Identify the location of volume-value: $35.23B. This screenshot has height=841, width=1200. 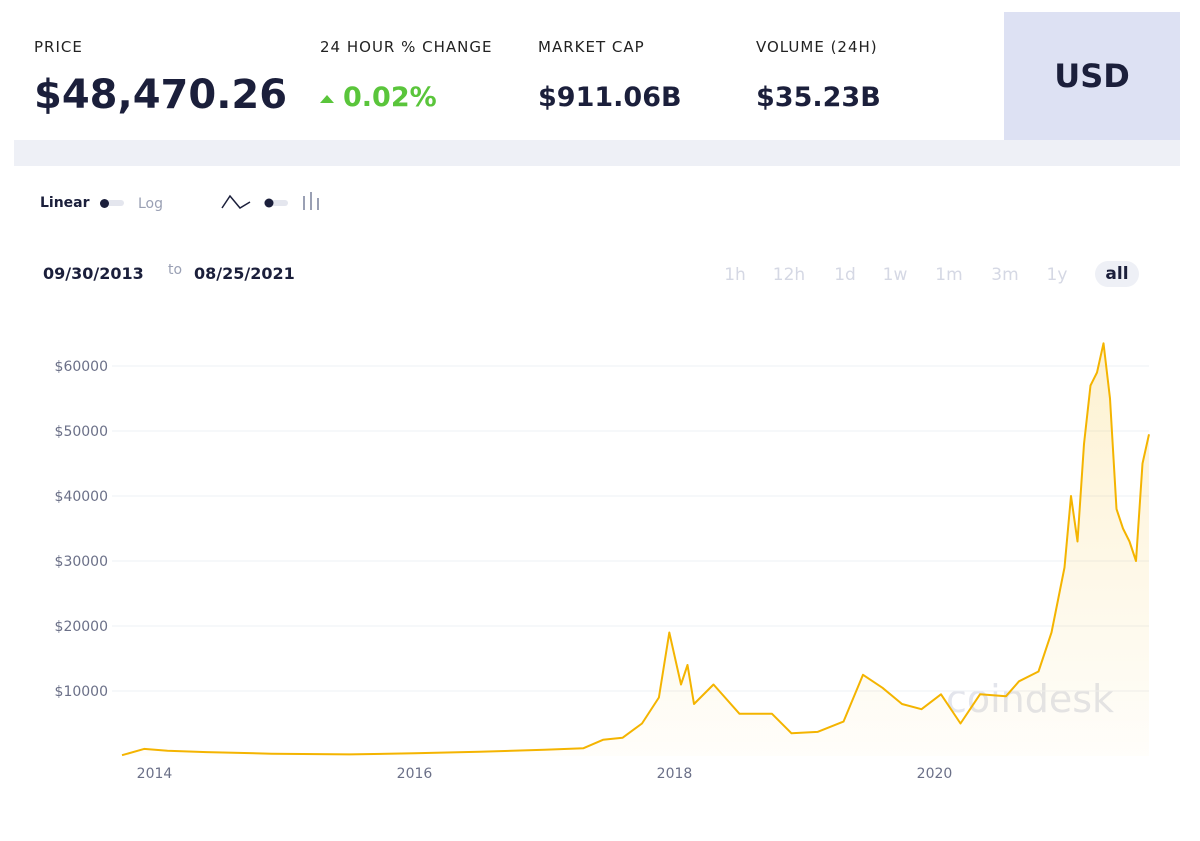
(818, 97).